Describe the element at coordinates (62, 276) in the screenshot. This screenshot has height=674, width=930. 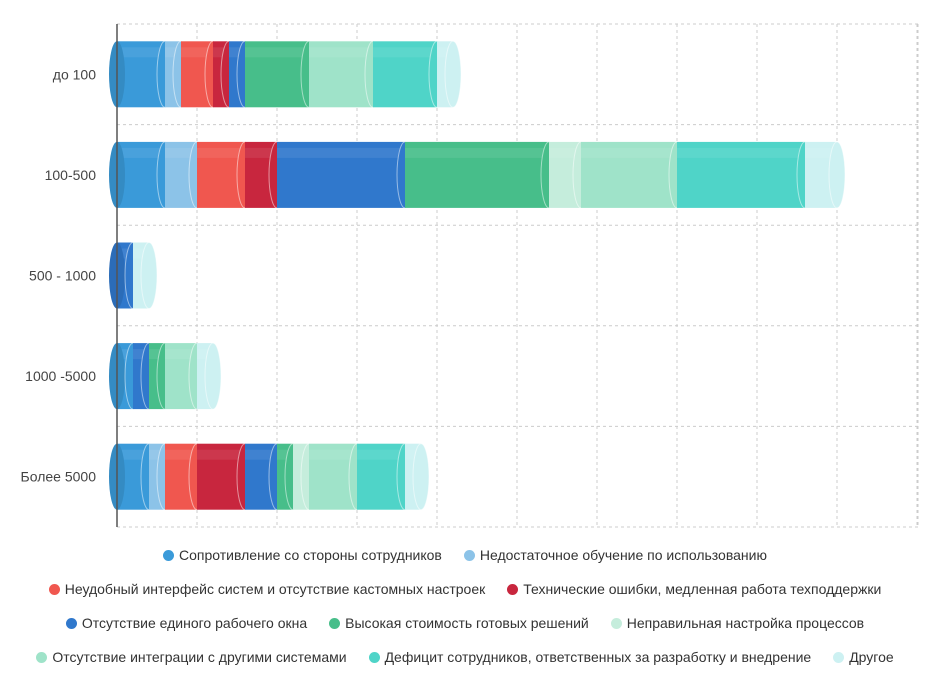
I see `category-label: 500 - 1000` at that location.